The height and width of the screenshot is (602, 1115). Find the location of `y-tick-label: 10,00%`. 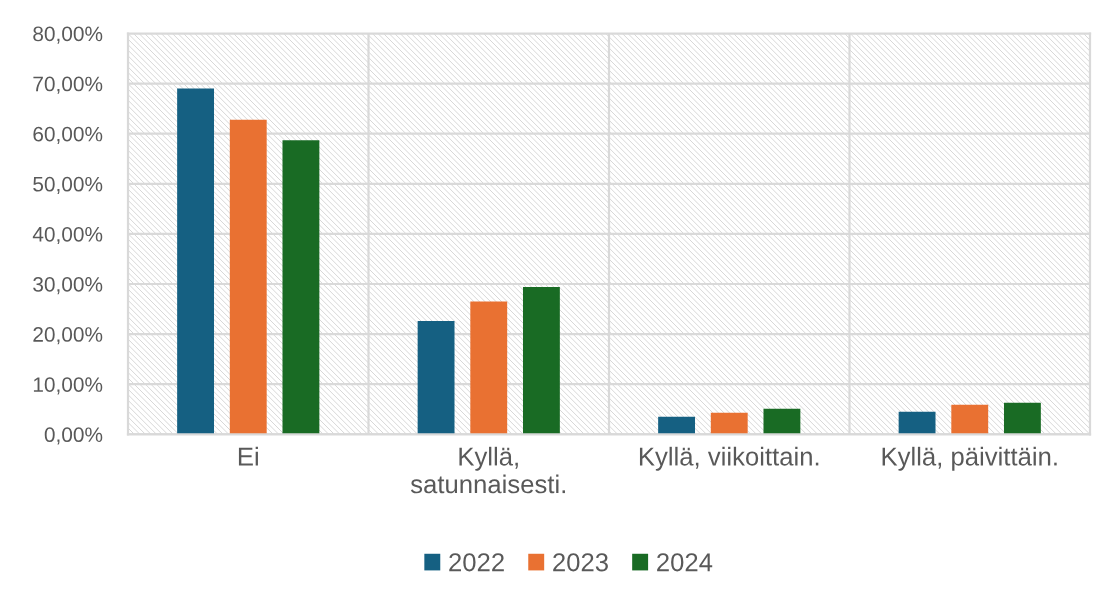

y-tick-label: 10,00% is located at coordinates (68, 386).